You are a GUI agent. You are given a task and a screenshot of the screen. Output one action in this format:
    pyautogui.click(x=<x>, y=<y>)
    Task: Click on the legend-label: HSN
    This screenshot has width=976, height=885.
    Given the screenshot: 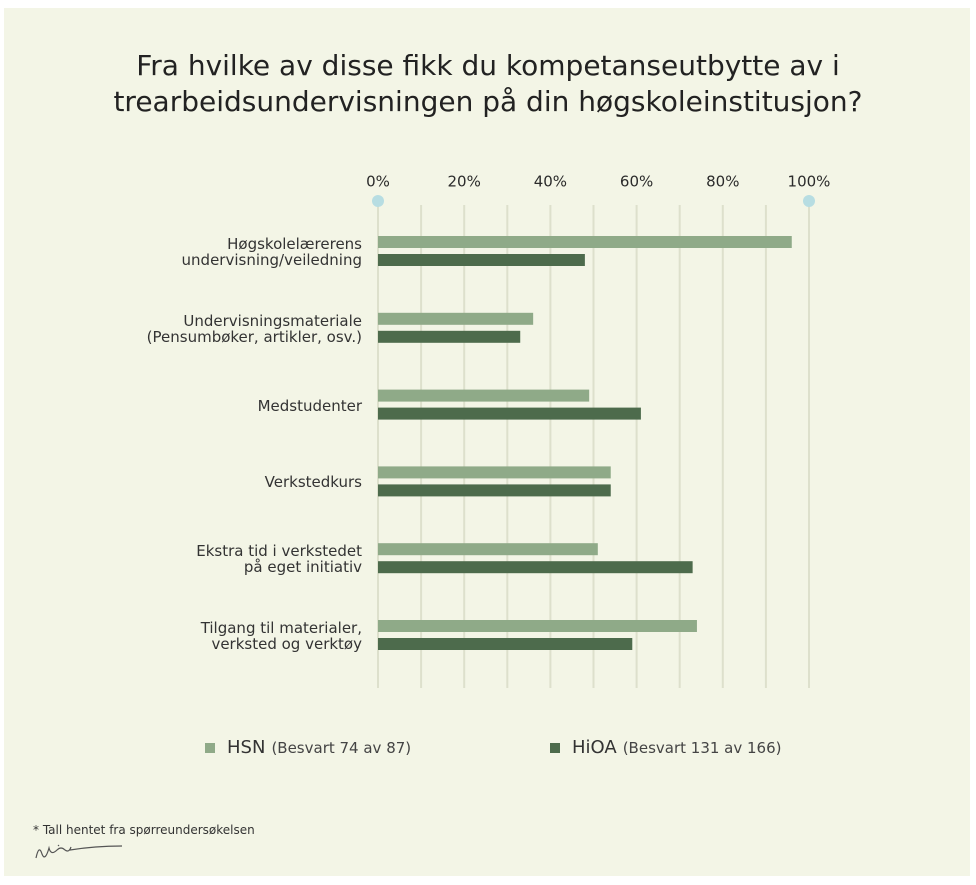 What is the action you would take?
    pyautogui.click(x=246, y=747)
    